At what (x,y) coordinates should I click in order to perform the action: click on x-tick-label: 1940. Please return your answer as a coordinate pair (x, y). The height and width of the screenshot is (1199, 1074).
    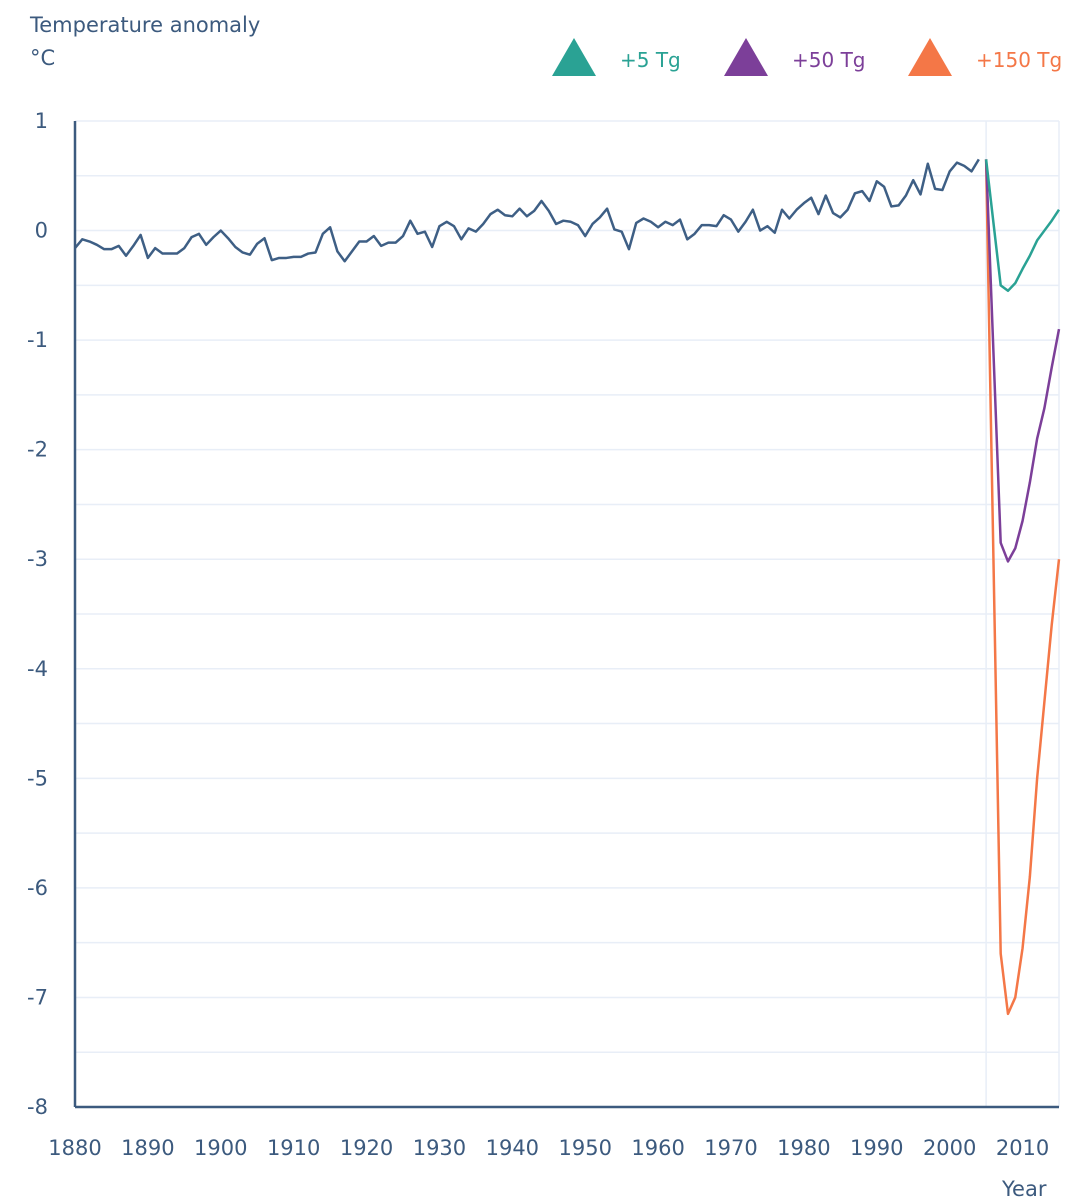
    Looking at the image, I should click on (512, 1148).